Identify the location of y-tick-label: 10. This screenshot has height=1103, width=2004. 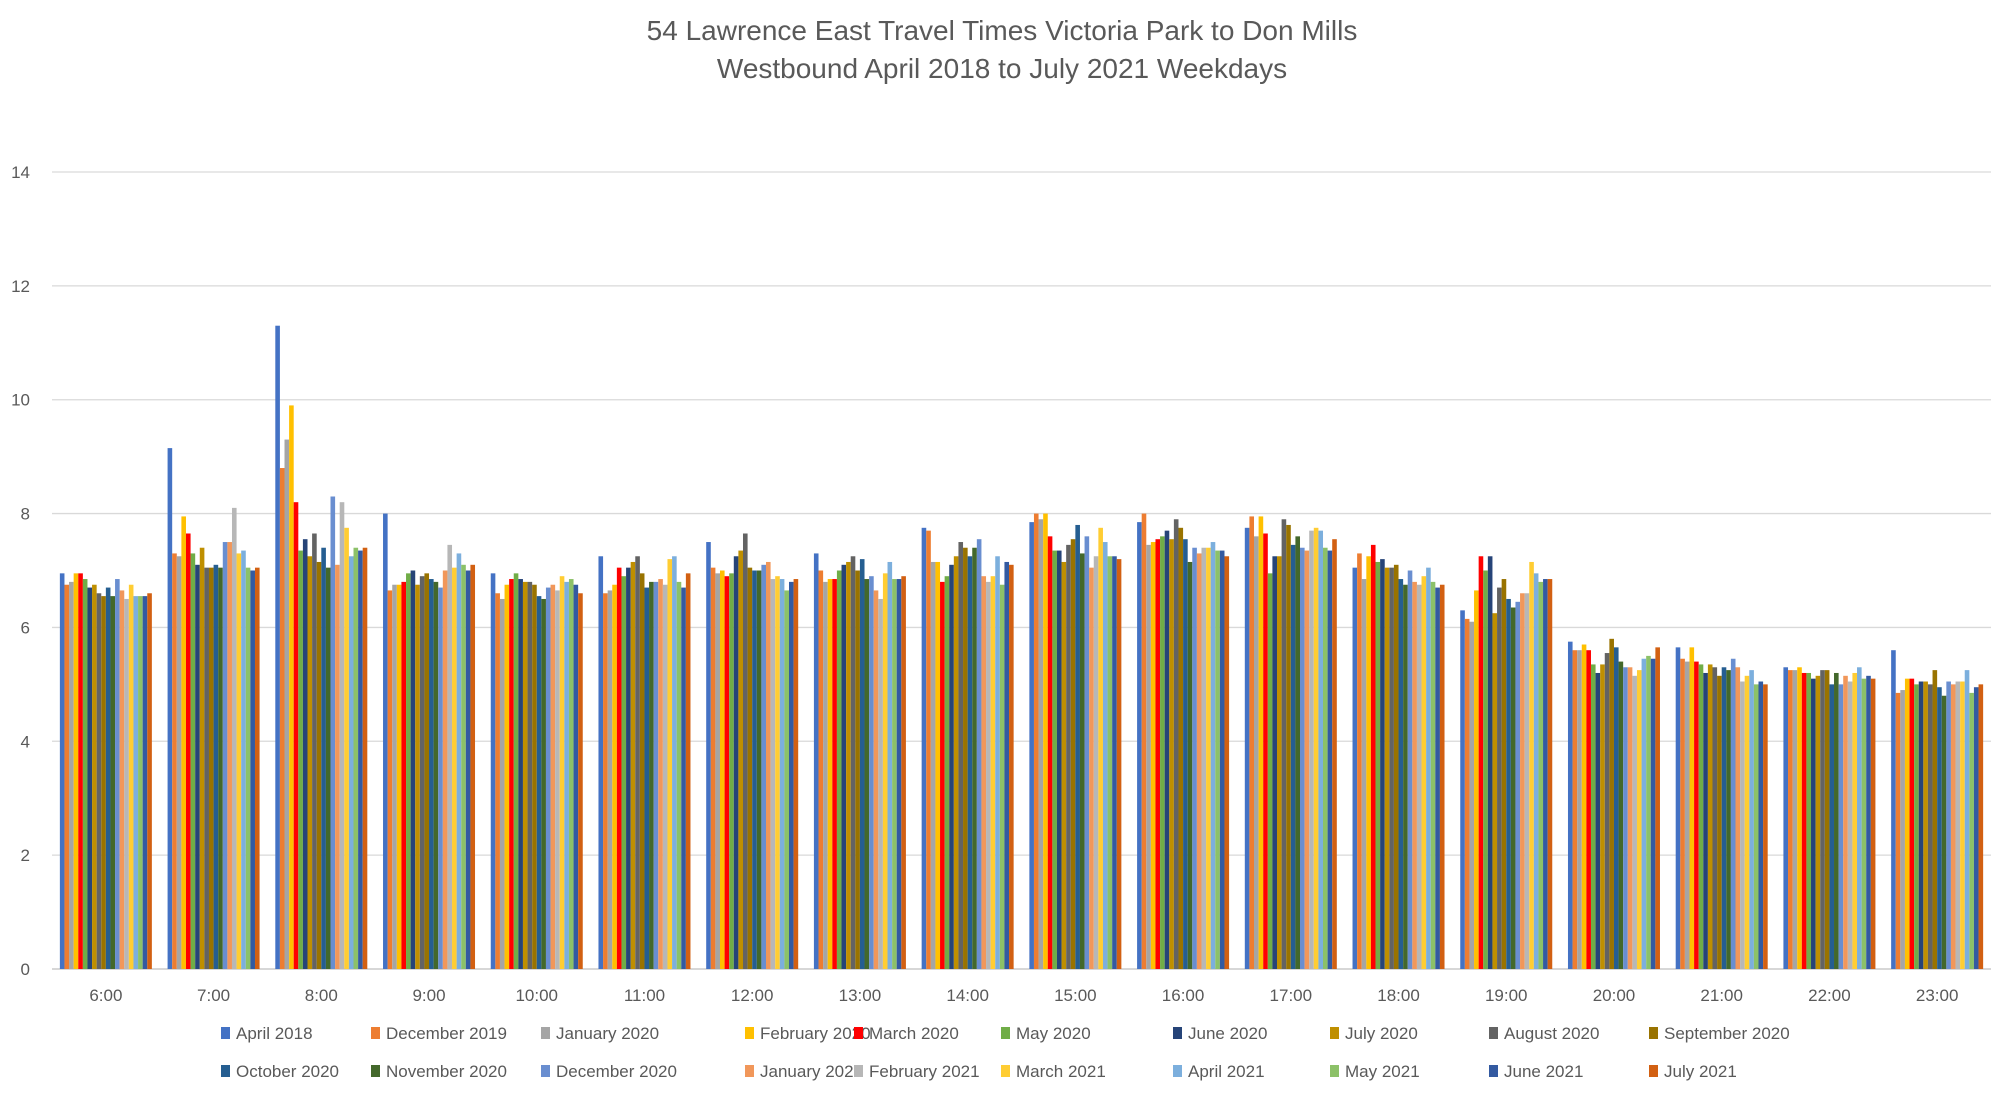
(20, 400).